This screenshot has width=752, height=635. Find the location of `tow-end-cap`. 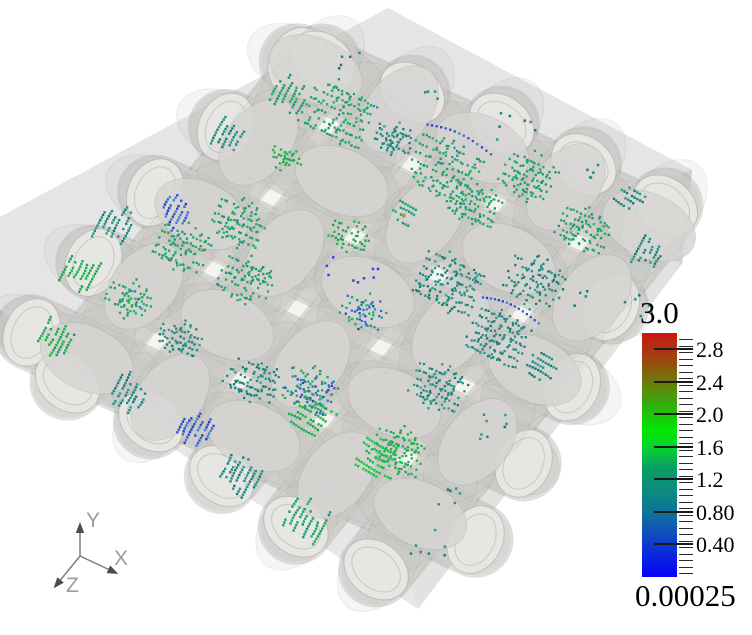

tow-end-cap is located at coordinates (376, 569).